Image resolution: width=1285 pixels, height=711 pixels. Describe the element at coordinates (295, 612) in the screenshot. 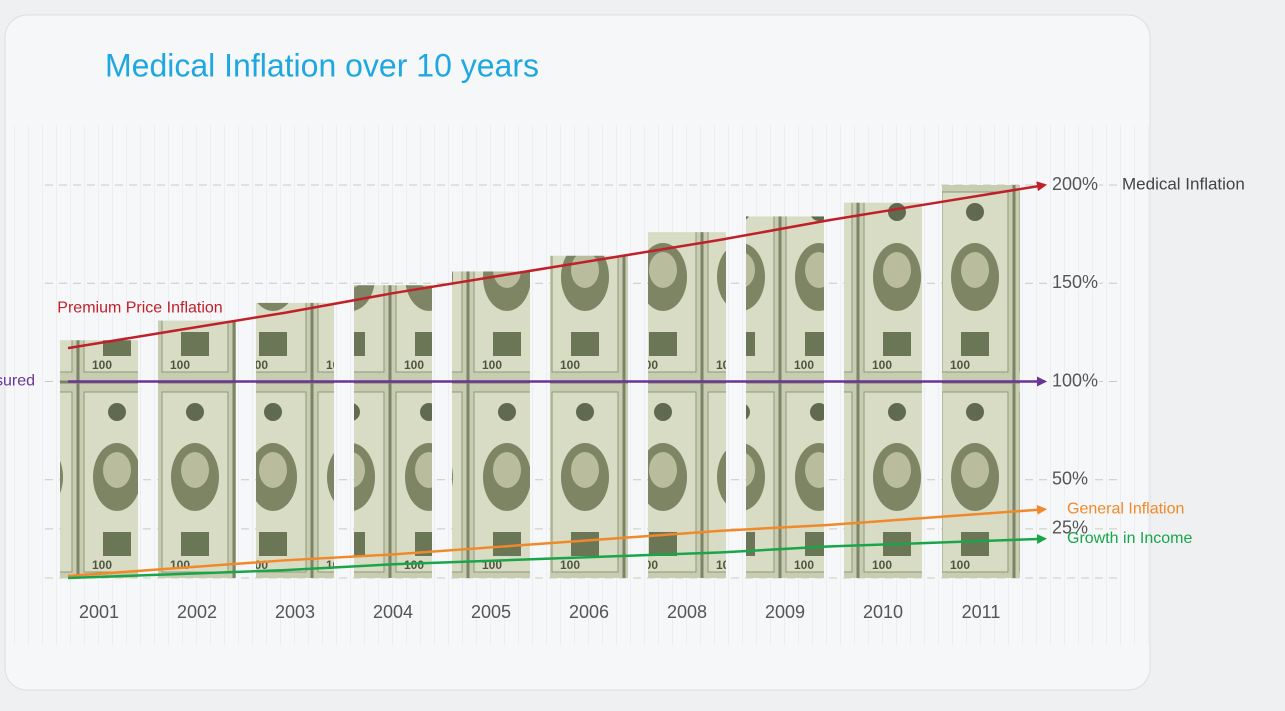

I see `x-tick-label: 2003` at that location.